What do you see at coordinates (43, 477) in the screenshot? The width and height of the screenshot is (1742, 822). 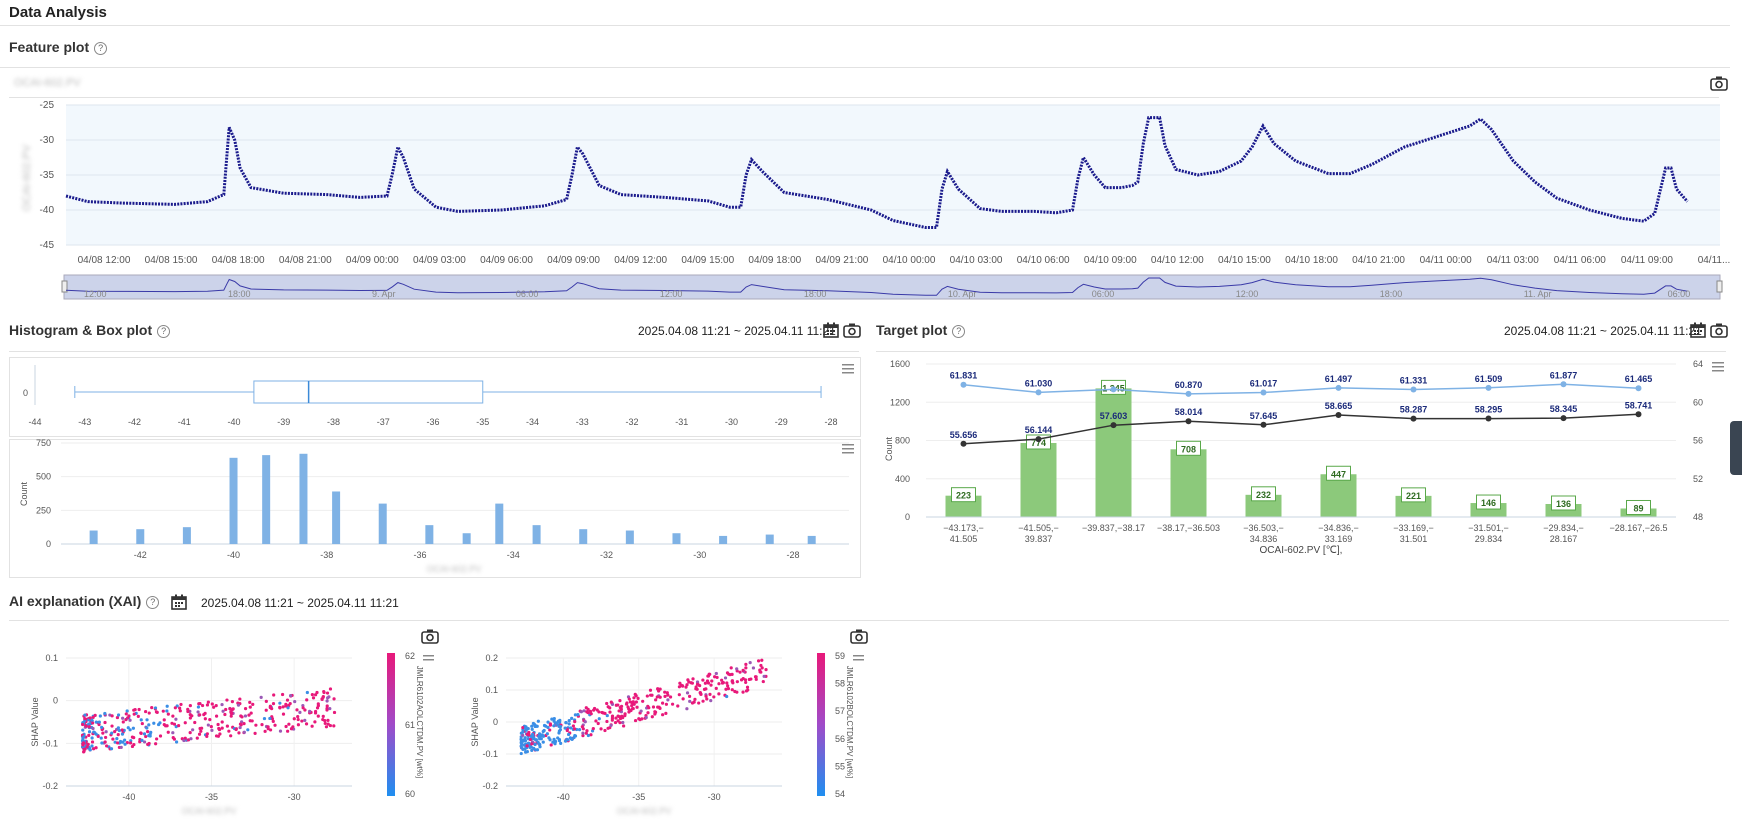 I see `y-tick-label: 500` at bounding box center [43, 477].